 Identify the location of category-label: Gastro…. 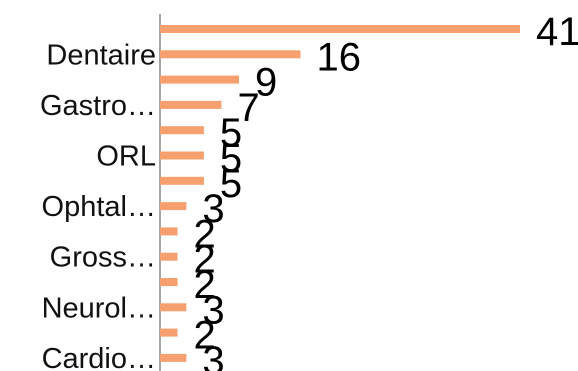
(98, 106).